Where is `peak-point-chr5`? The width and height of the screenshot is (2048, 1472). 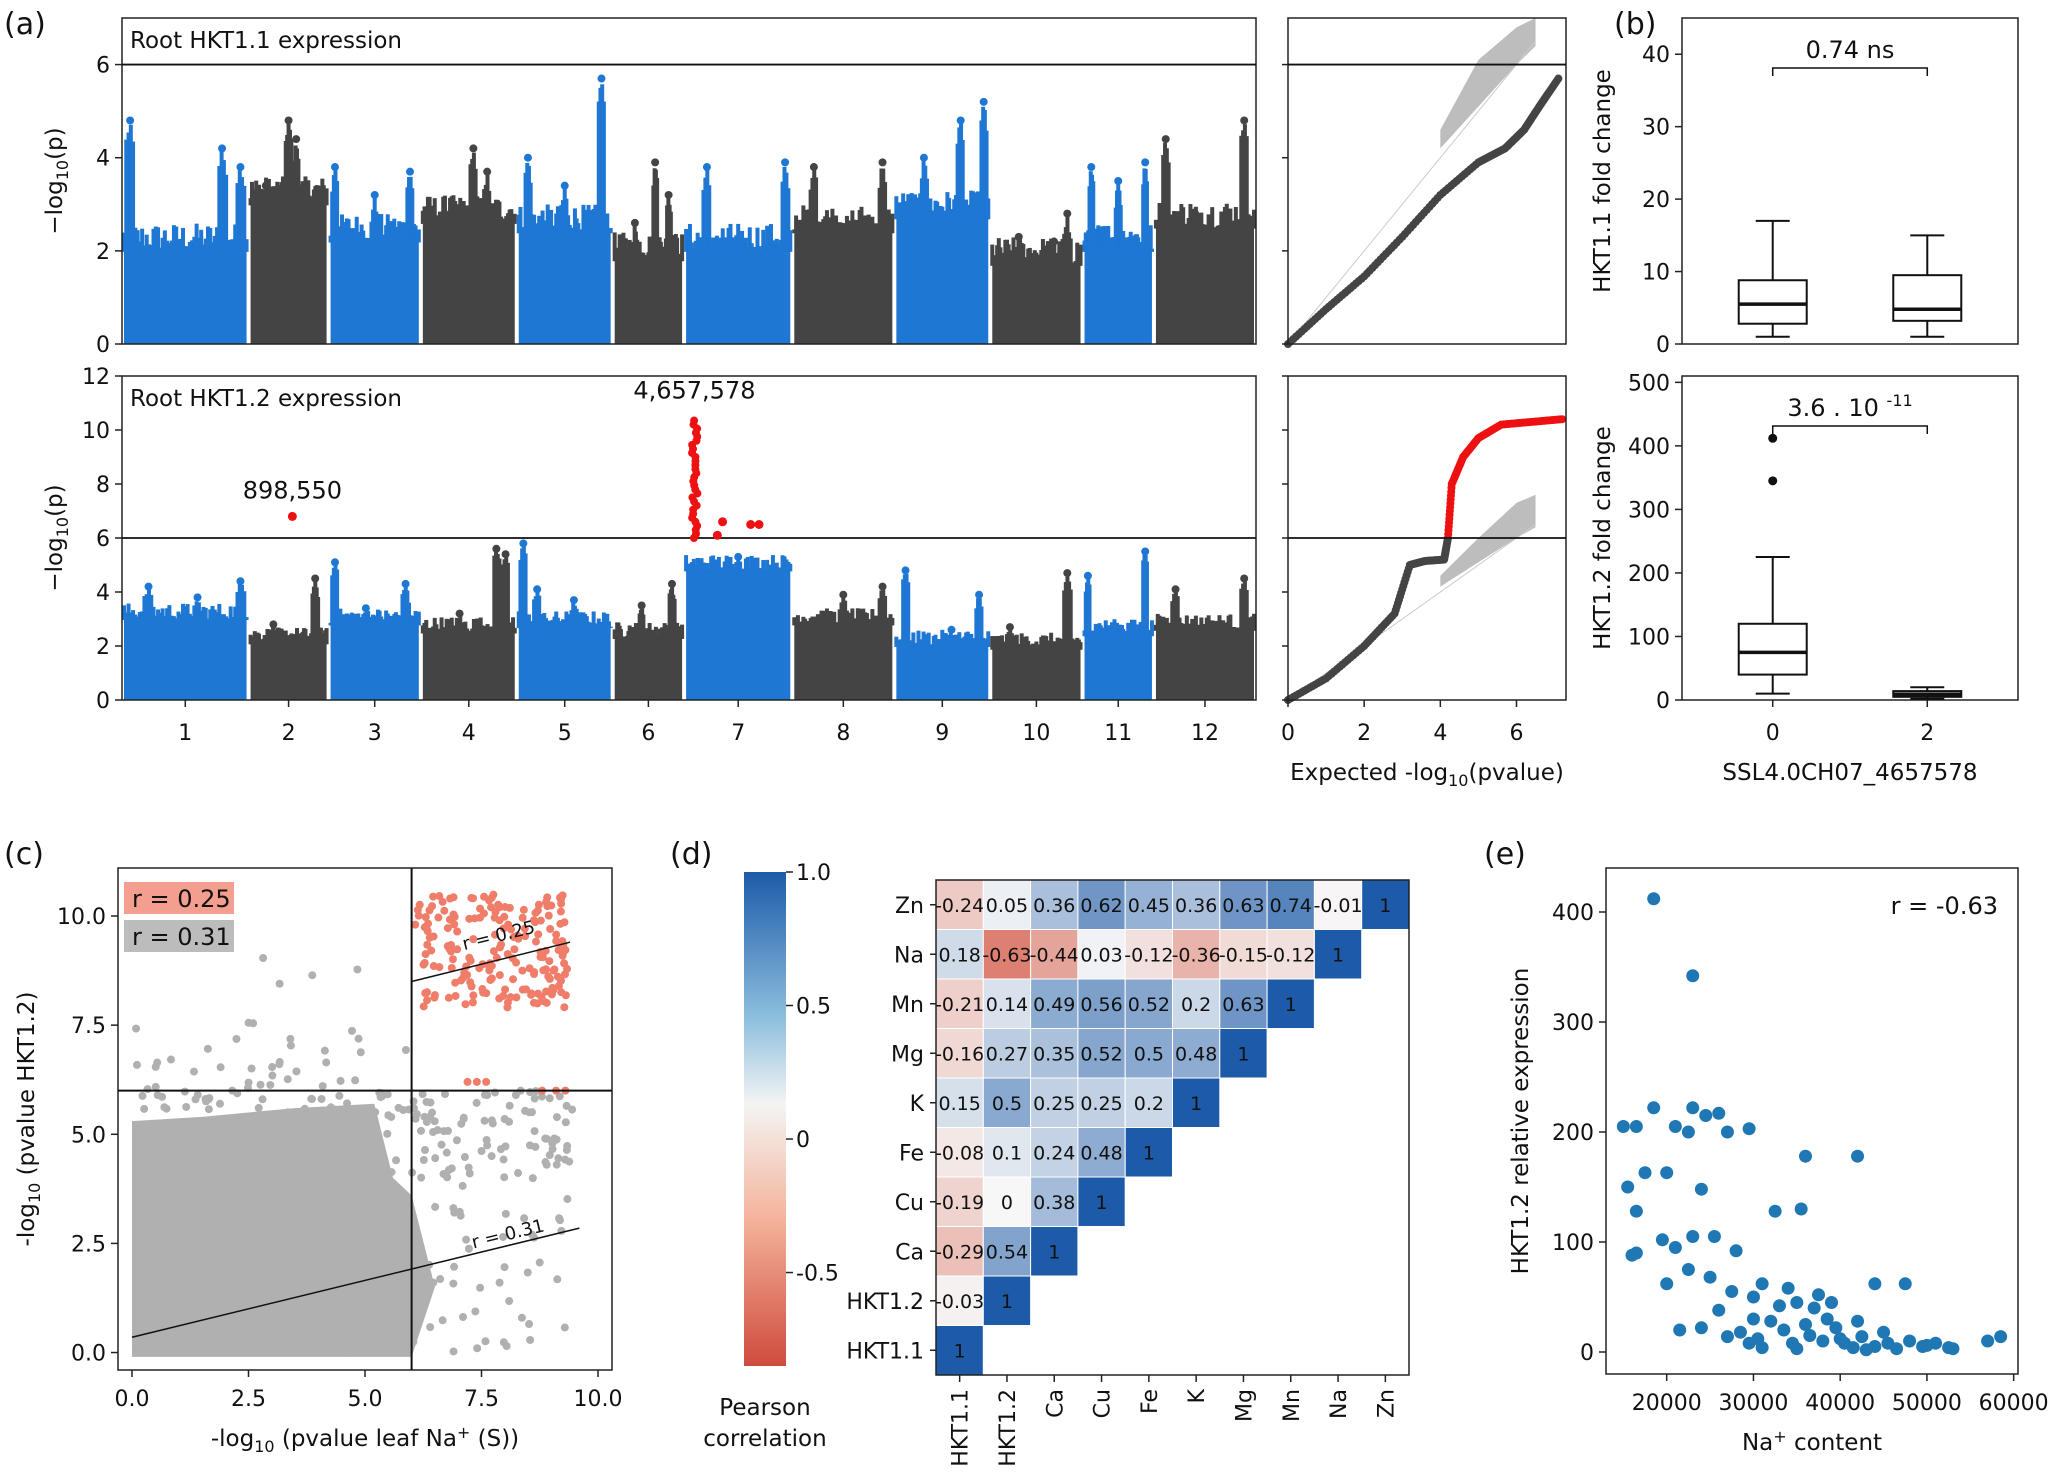
peak-point-chr5 is located at coordinates (573, 600).